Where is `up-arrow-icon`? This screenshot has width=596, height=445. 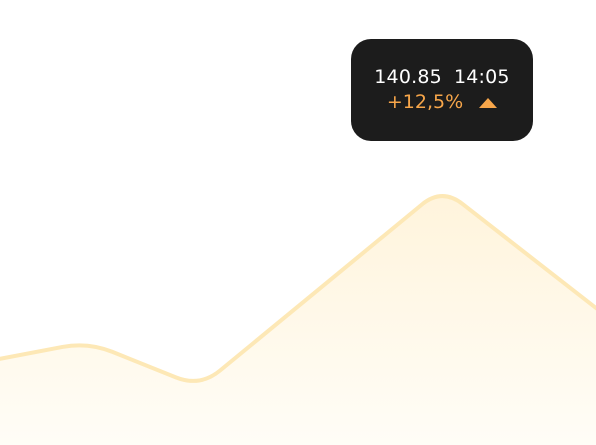
up-arrow-icon is located at coordinates (488, 103).